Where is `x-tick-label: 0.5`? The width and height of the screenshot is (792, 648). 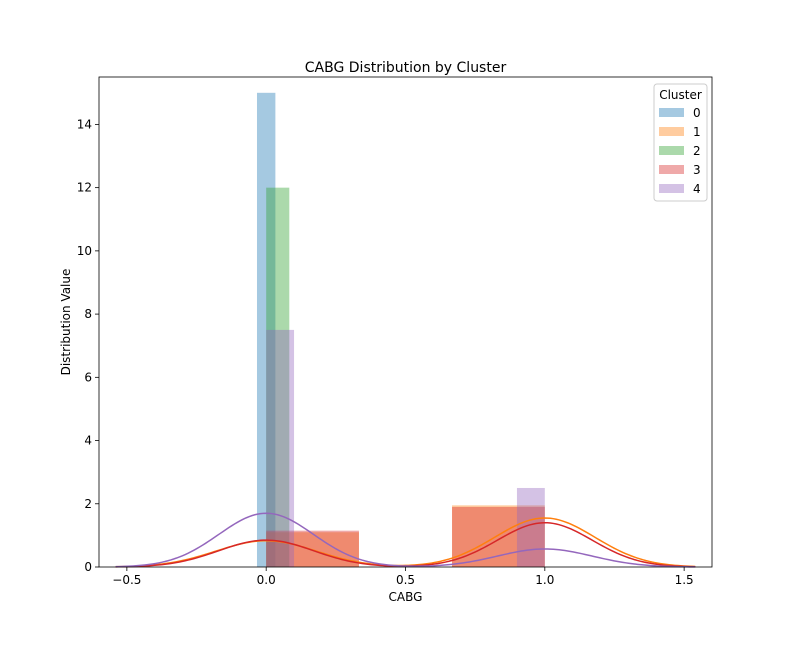 x-tick-label: 0.5 is located at coordinates (405, 580).